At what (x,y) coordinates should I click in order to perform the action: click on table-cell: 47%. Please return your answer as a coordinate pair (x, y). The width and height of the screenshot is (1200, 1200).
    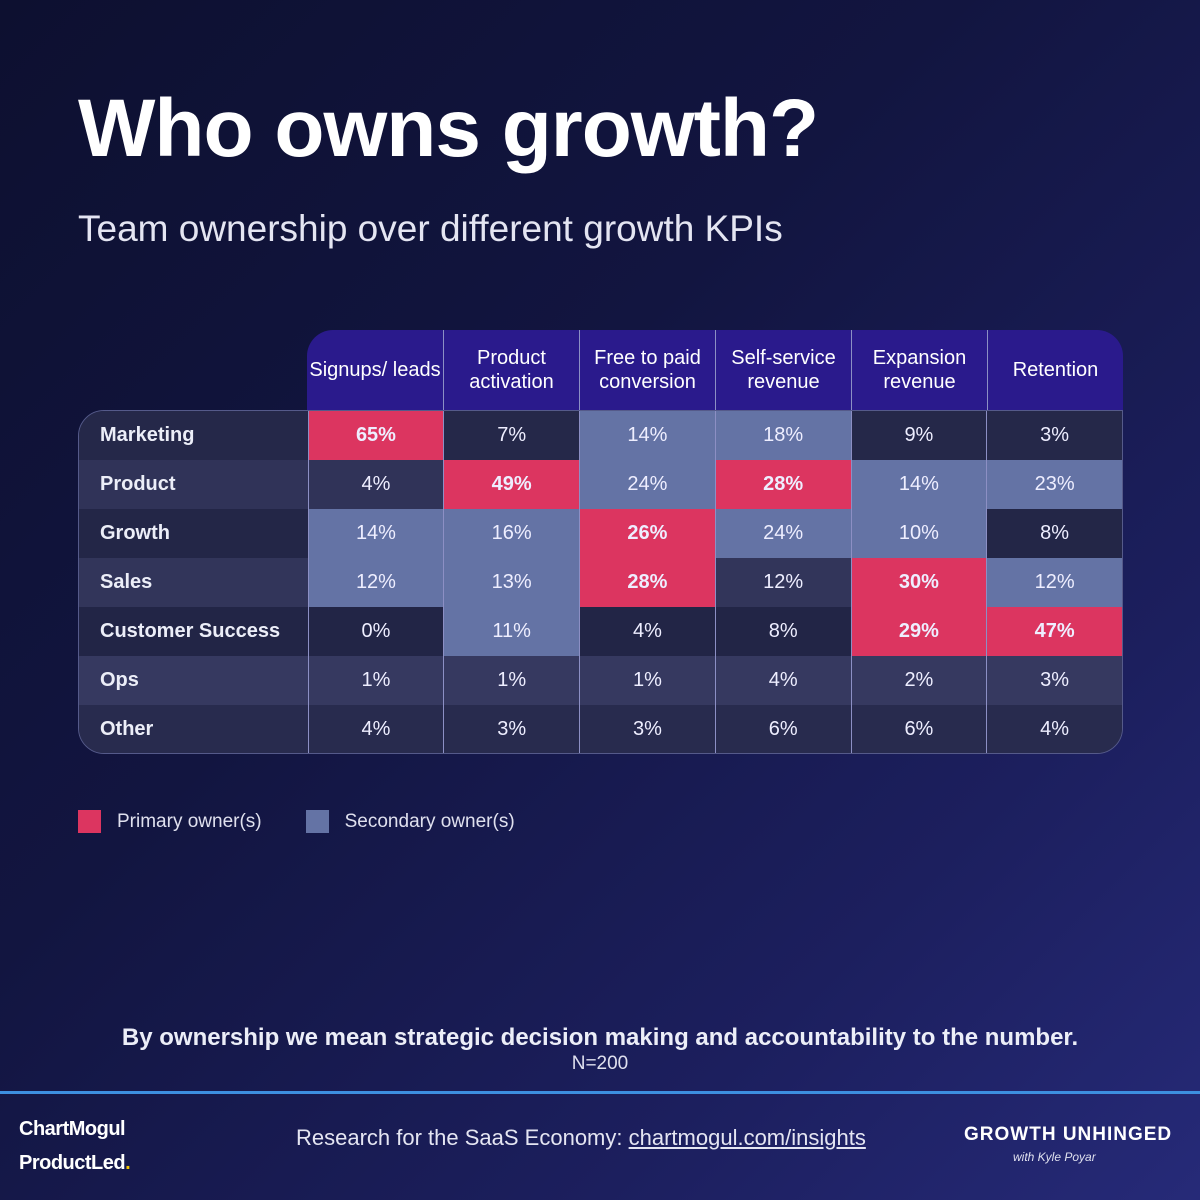
    Looking at the image, I should click on (1054, 631).